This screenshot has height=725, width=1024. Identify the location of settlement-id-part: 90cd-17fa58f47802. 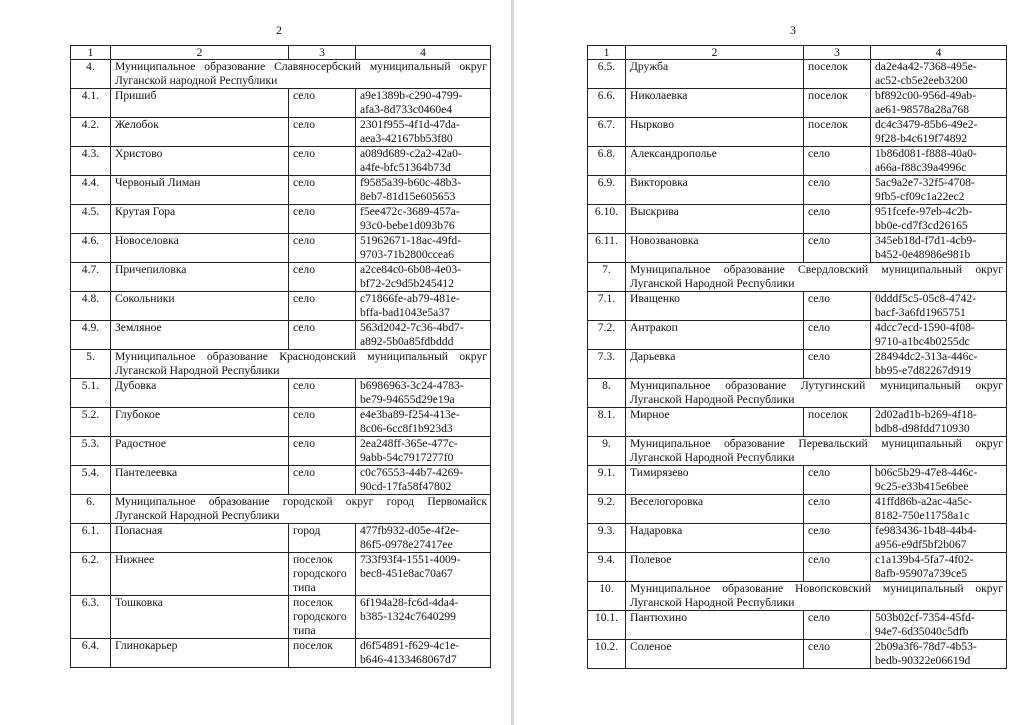
(406, 486).